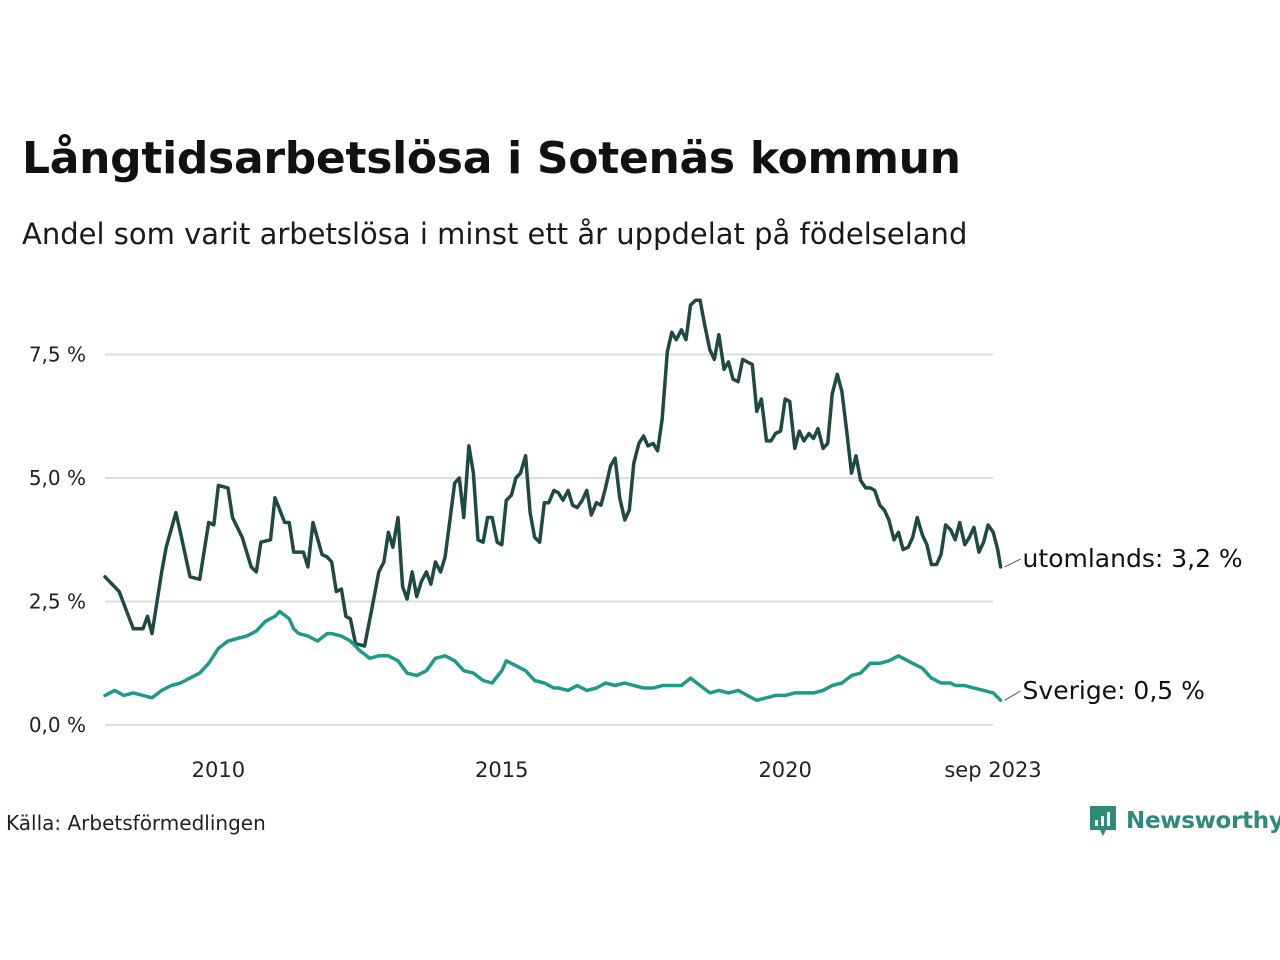 This screenshot has height=960, width=1280. I want to click on x-tick-label: sep 2023, so click(992, 770).